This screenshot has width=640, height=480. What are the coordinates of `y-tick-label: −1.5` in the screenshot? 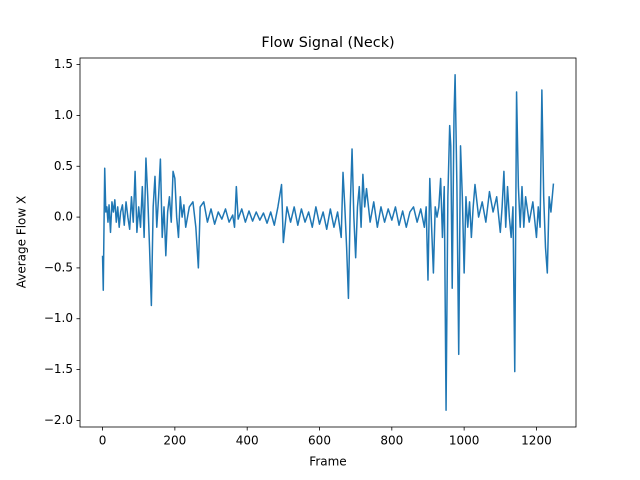 It's located at (58, 369).